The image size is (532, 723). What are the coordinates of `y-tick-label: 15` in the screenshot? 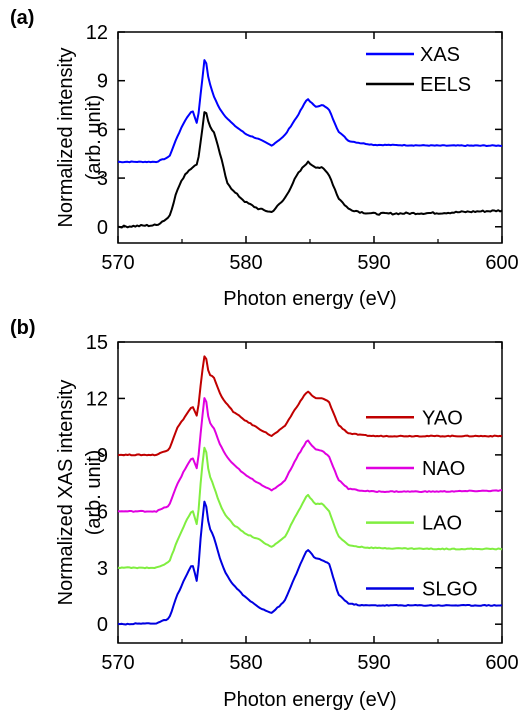 It's located at (97, 343).